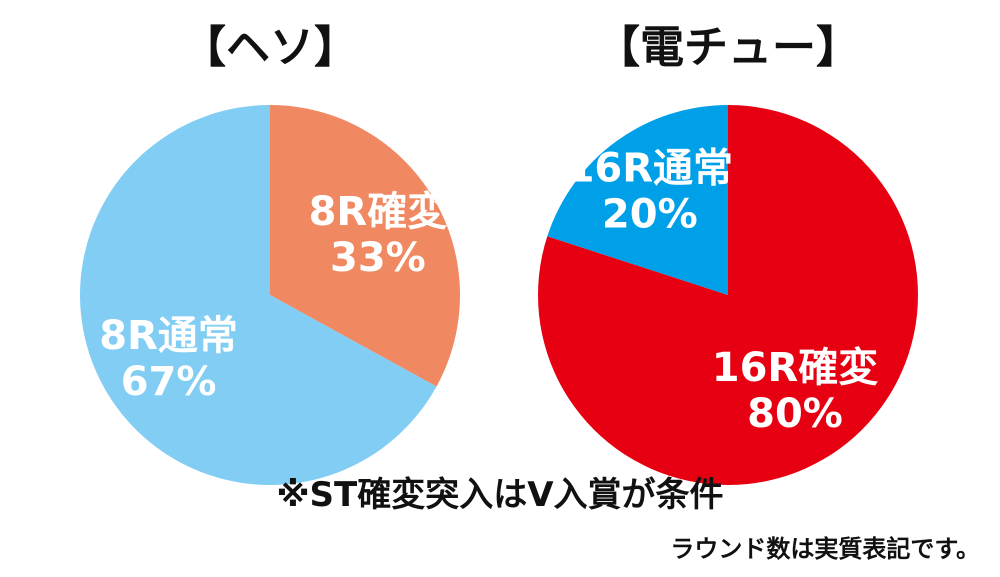 The width and height of the screenshot is (1000, 577). What do you see at coordinates (650, 214) in the screenshot?
I see `pie-denchu-slice-1-value: 20%` at bounding box center [650, 214].